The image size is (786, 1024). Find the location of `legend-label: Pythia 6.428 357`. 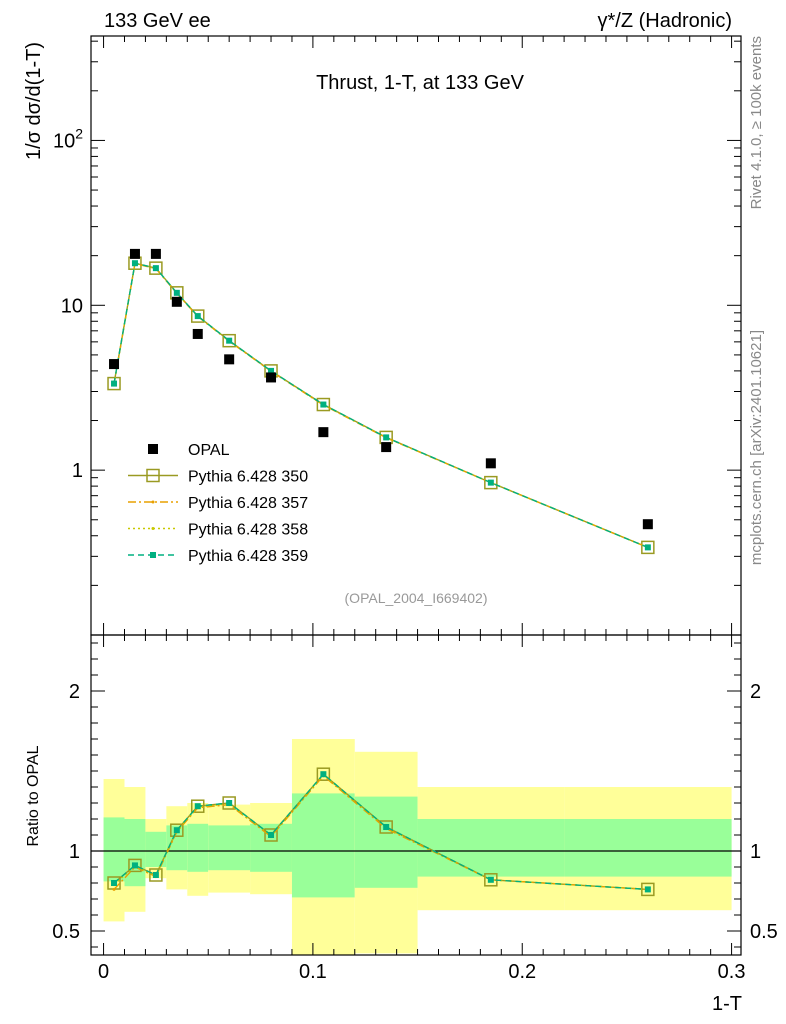

legend-label: Pythia 6.428 357 is located at coordinates (248, 503).